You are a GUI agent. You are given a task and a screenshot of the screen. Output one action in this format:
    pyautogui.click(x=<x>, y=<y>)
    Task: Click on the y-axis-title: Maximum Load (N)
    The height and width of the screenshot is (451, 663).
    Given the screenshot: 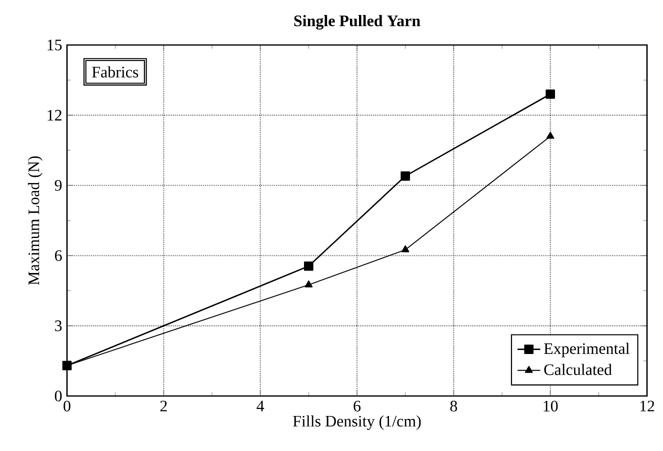 What is the action you would take?
    pyautogui.click(x=35, y=220)
    